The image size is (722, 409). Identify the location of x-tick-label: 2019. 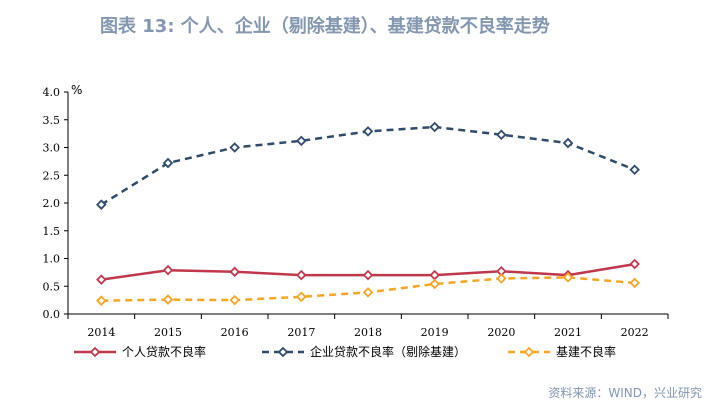
(435, 332).